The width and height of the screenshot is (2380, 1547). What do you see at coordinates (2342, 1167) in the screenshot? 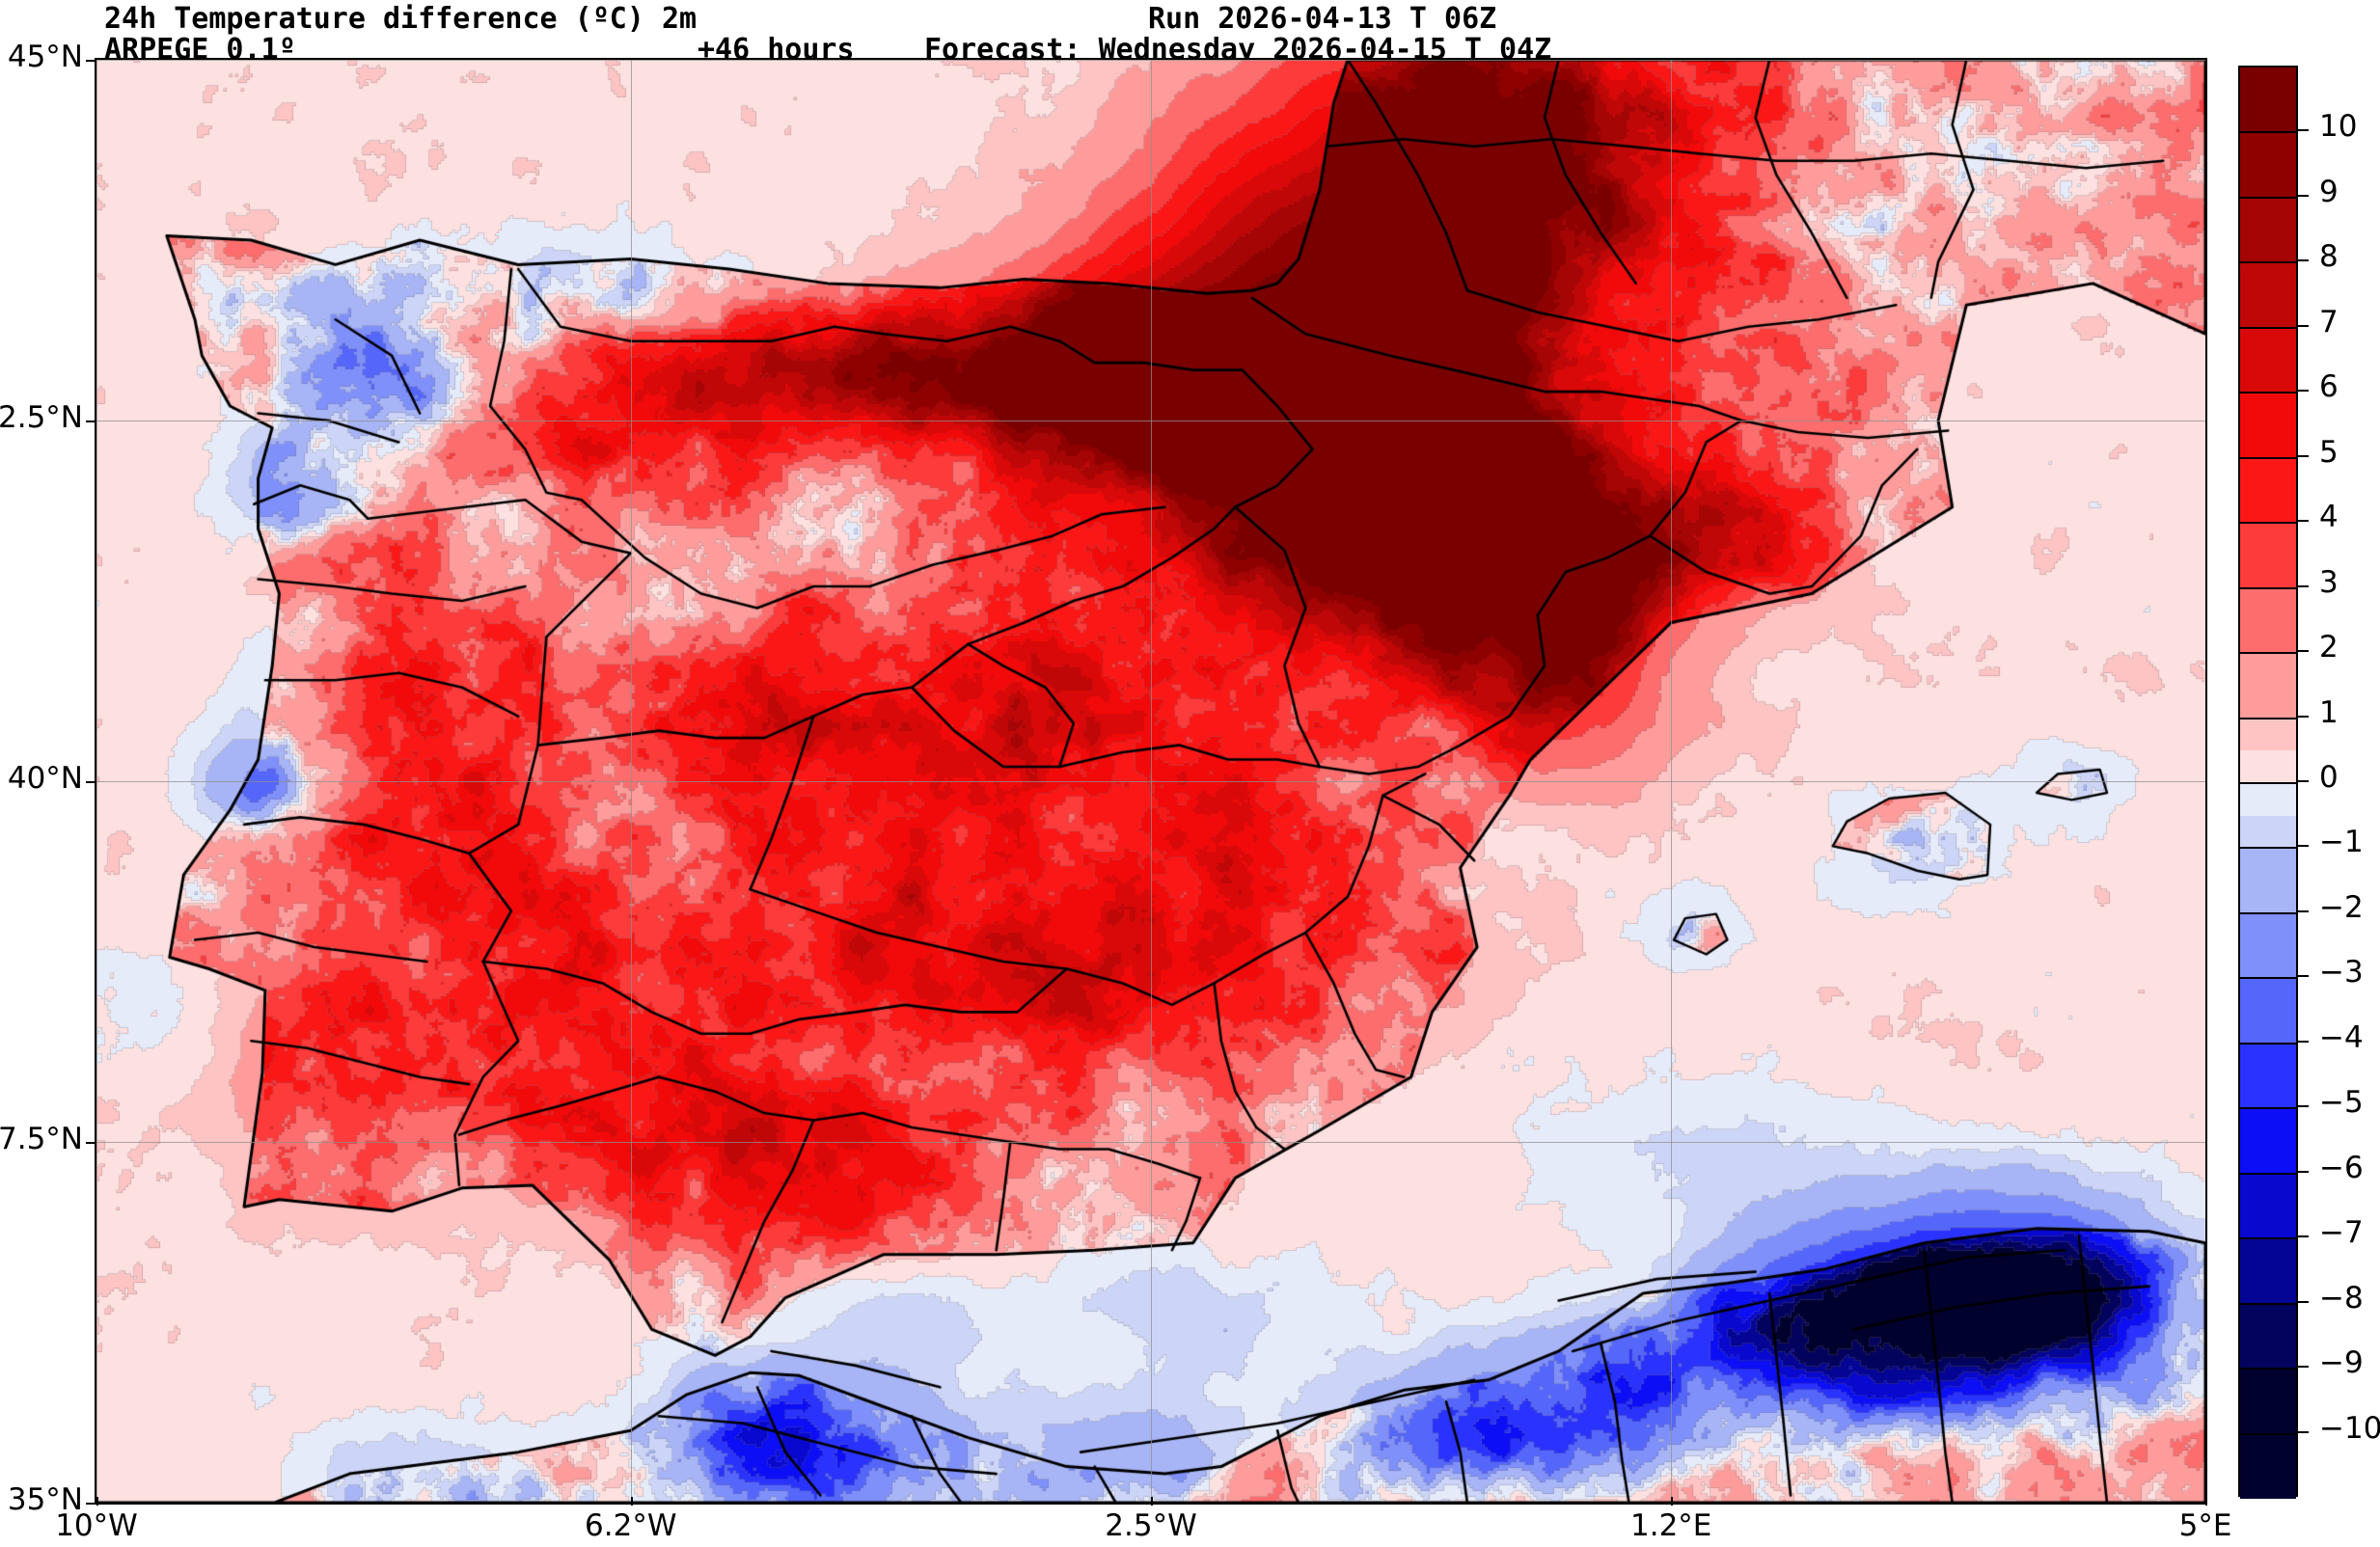
I see `colorbar-tick-label-16: −6` at bounding box center [2342, 1167].